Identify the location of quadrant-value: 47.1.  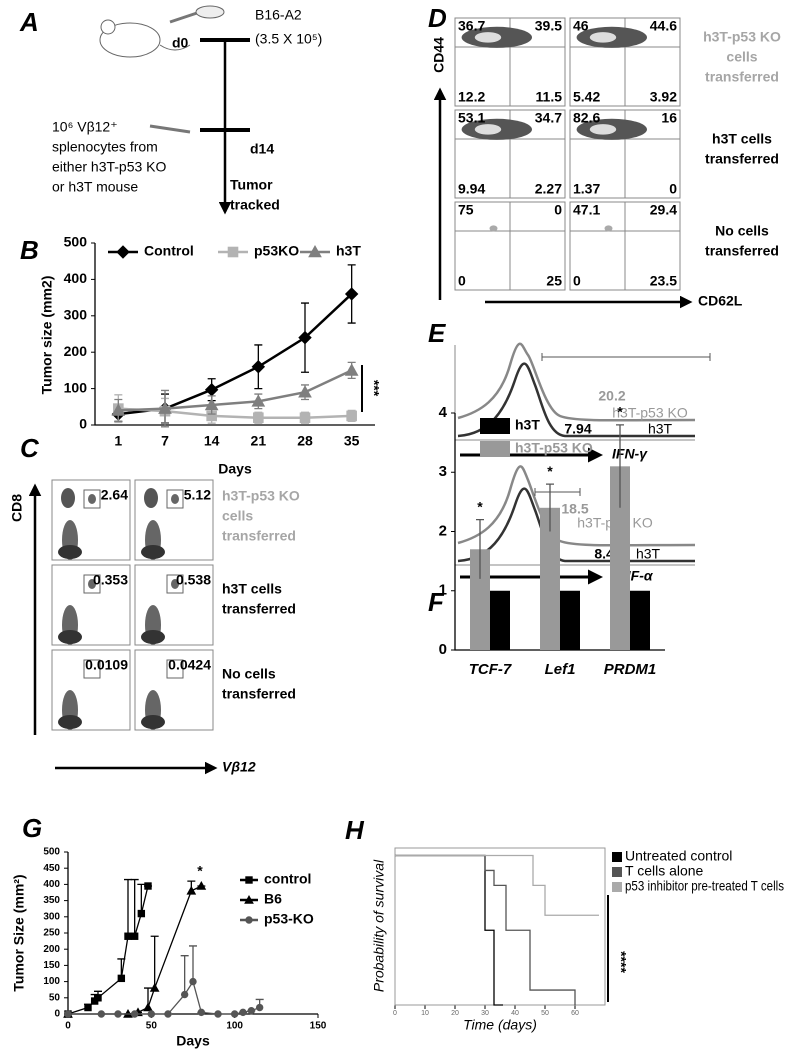
(586, 210).